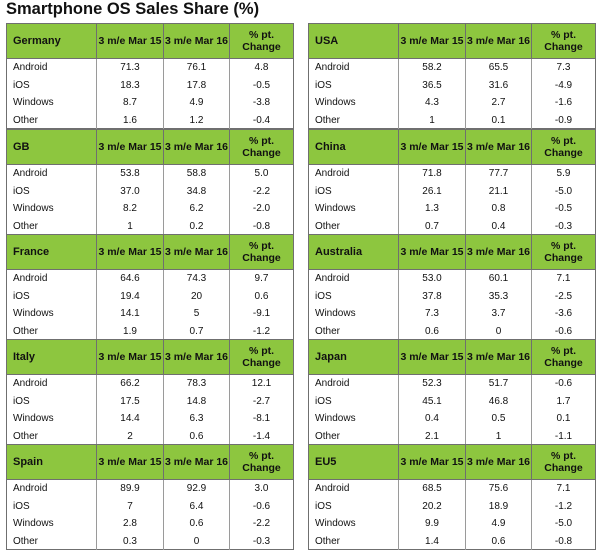  Describe the element at coordinates (261, 68) in the screenshot. I see `share-change: 4.8` at that location.